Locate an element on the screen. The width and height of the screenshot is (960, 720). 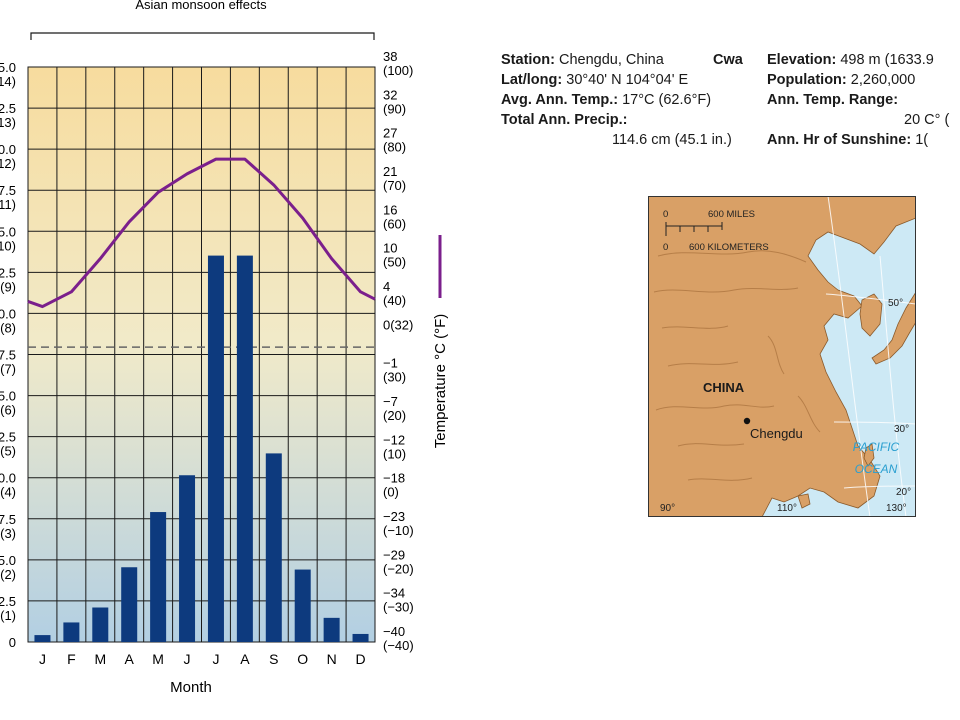
scale-miles: 600 MILES is located at coordinates (731, 214).